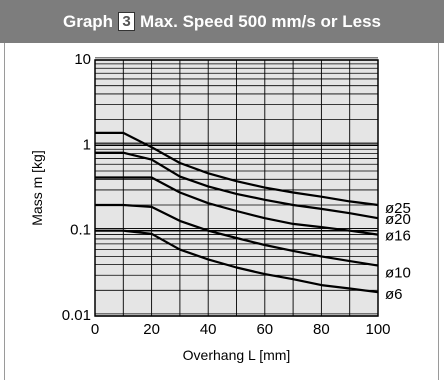  Describe the element at coordinates (82, 59) in the screenshot. I see `y-tick-label: 10` at that location.